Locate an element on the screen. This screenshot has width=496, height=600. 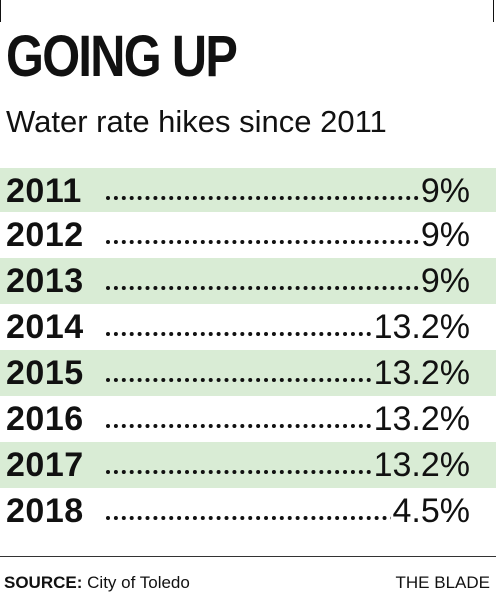
row-year: 2016 is located at coordinates (45, 419).